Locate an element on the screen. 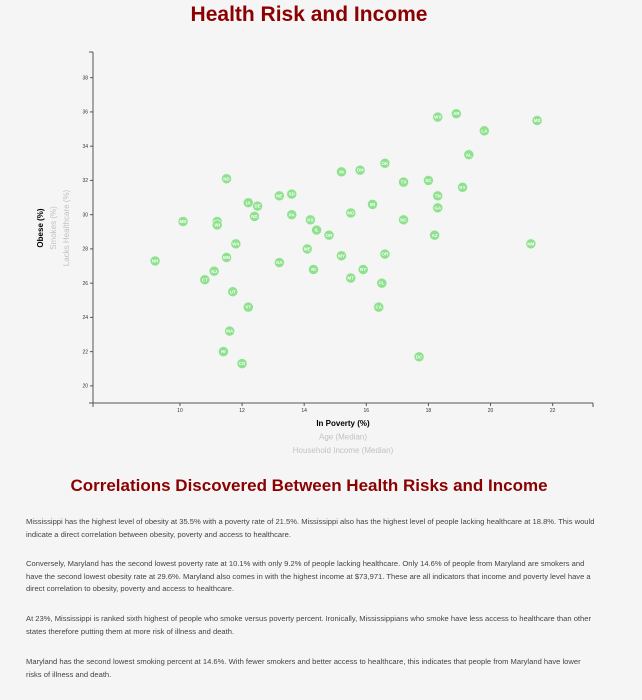 The height and width of the screenshot is (700, 642). state-abbr-label: FL is located at coordinates (382, 283).